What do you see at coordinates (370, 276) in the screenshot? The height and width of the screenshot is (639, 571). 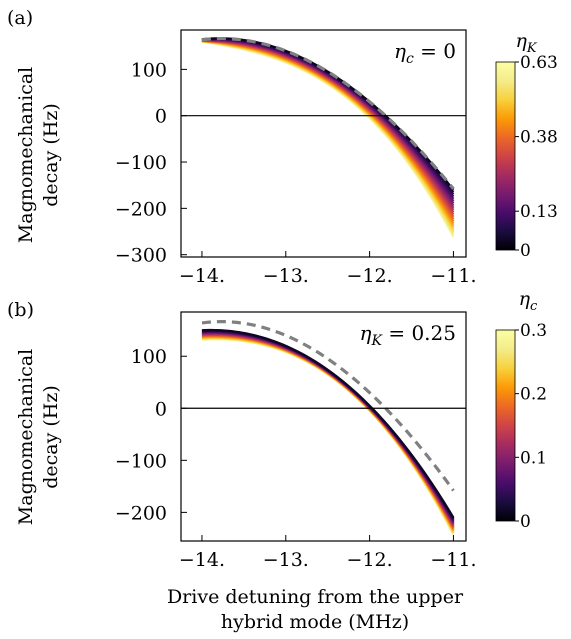 I see `panel-a-xtick-label: −12.` at bounding box center [370, 276].